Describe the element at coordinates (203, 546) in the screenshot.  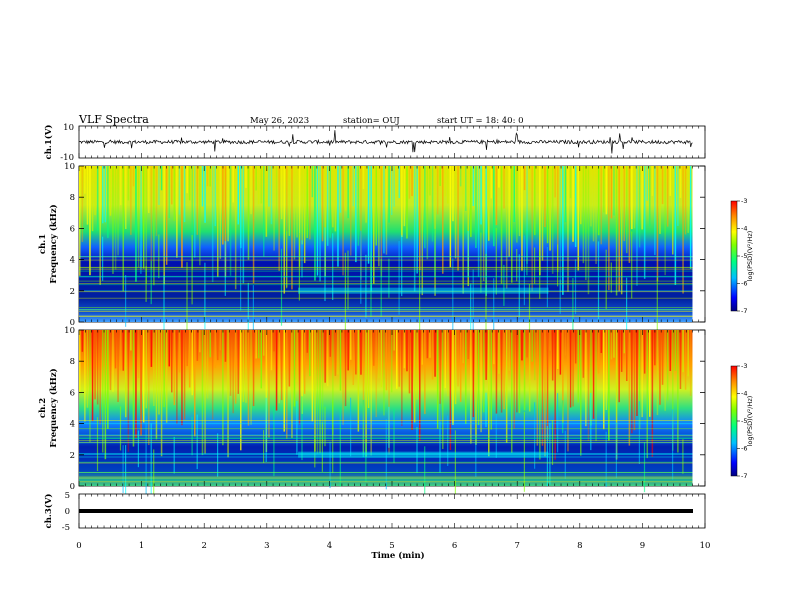
I see `xtick-label: 2` at that location.